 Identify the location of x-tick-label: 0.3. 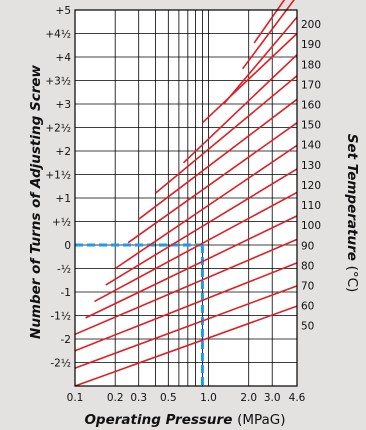
(138, 398).